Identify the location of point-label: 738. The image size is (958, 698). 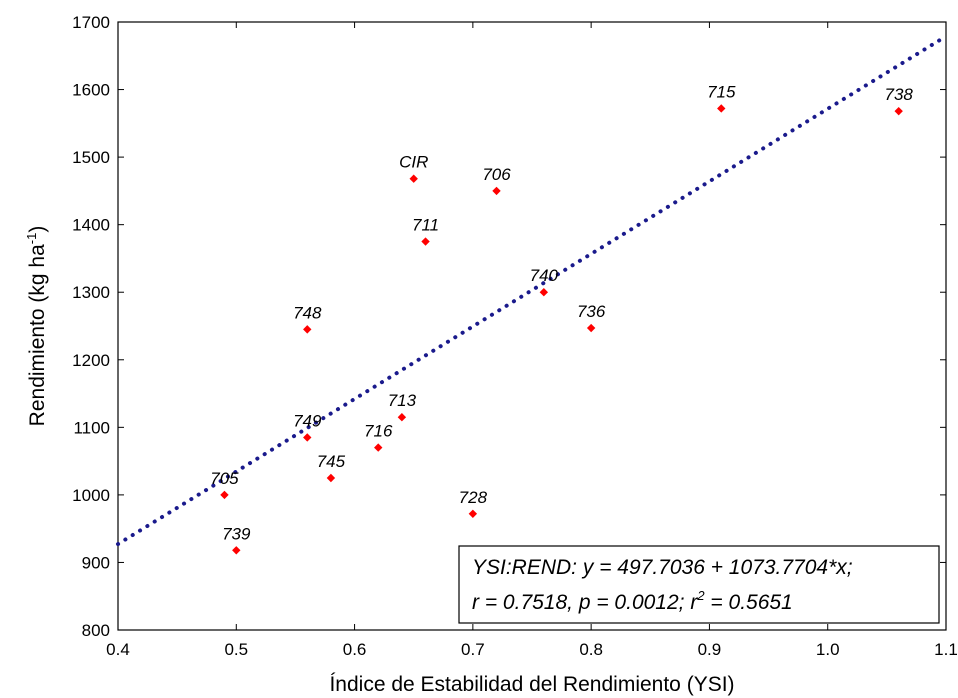
(898, 94).